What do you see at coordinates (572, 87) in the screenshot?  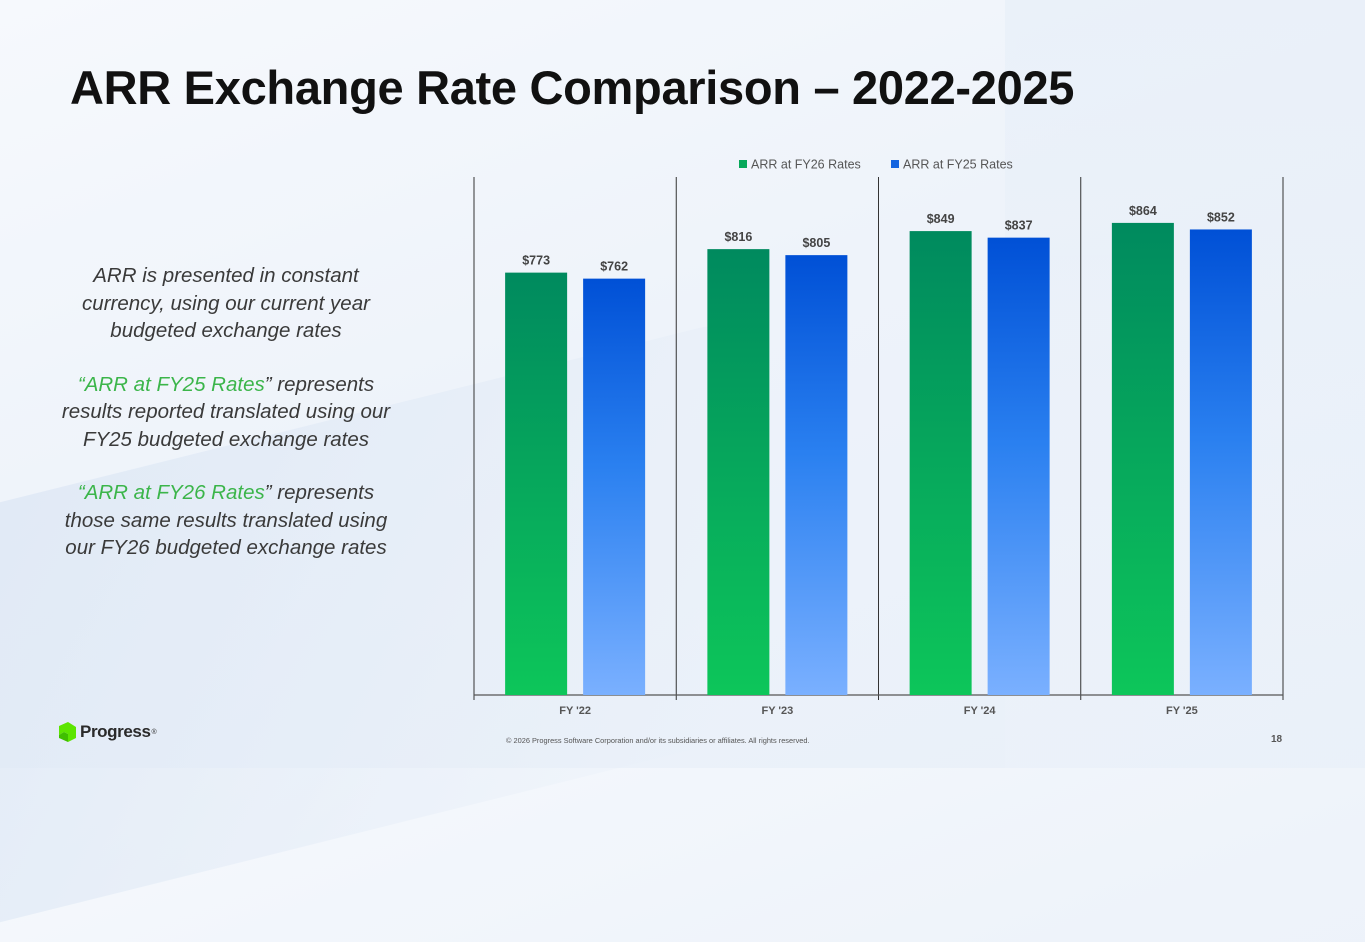 I see `slide-title: ARR Exchange Rate Comparison – 2022-2025` at bounding box center [572, 87].